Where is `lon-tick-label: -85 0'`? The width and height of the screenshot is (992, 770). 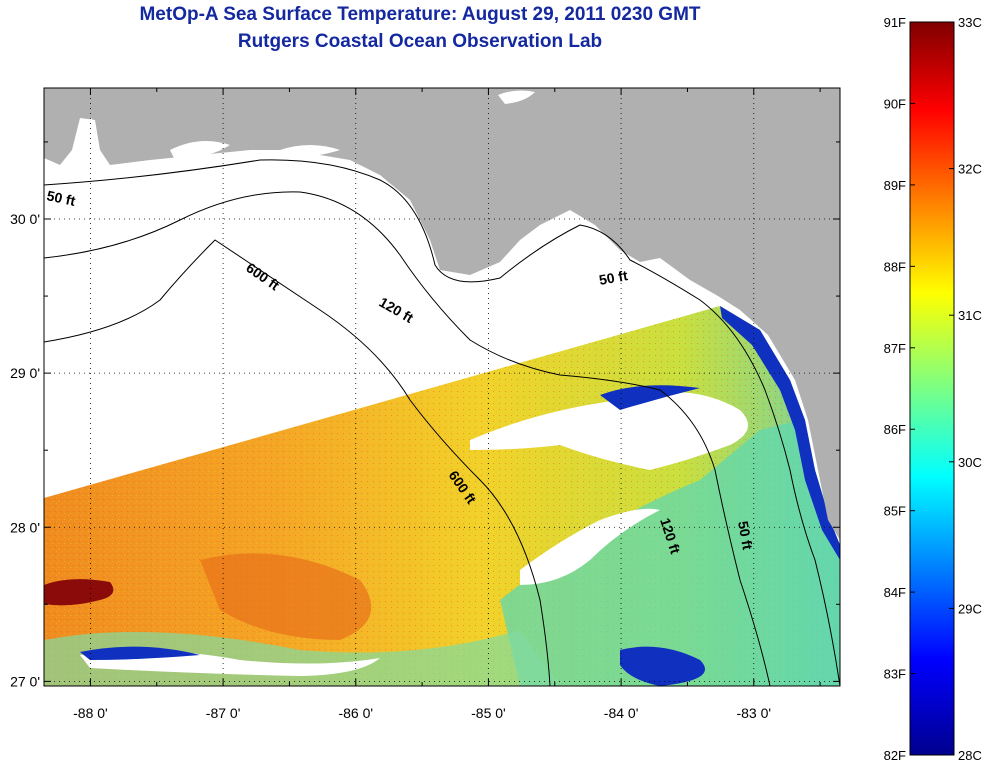 lon-tick-label: -85 0' is located at coordinates (488, 713).